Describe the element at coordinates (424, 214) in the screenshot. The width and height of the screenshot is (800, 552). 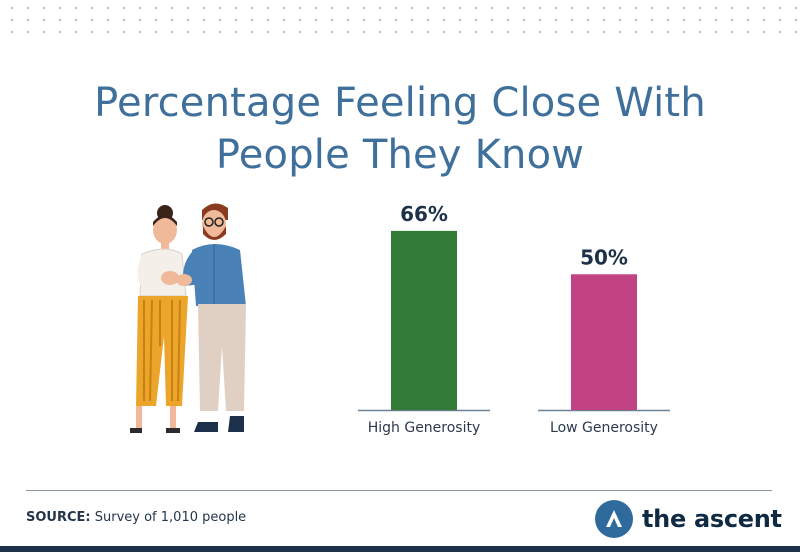
I see `value-label-1: 66%` at that location.